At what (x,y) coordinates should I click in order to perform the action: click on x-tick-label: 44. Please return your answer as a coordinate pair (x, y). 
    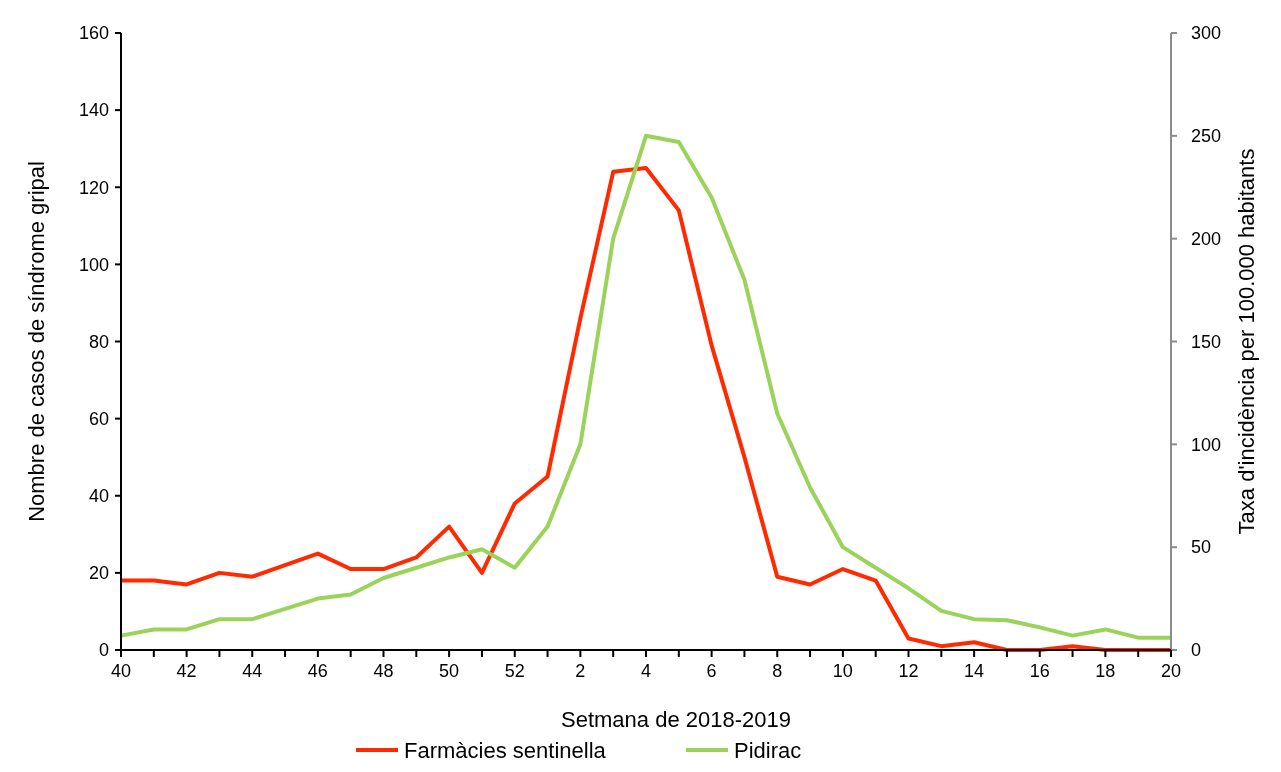
    Looking at the image, I should click on (252, 671).